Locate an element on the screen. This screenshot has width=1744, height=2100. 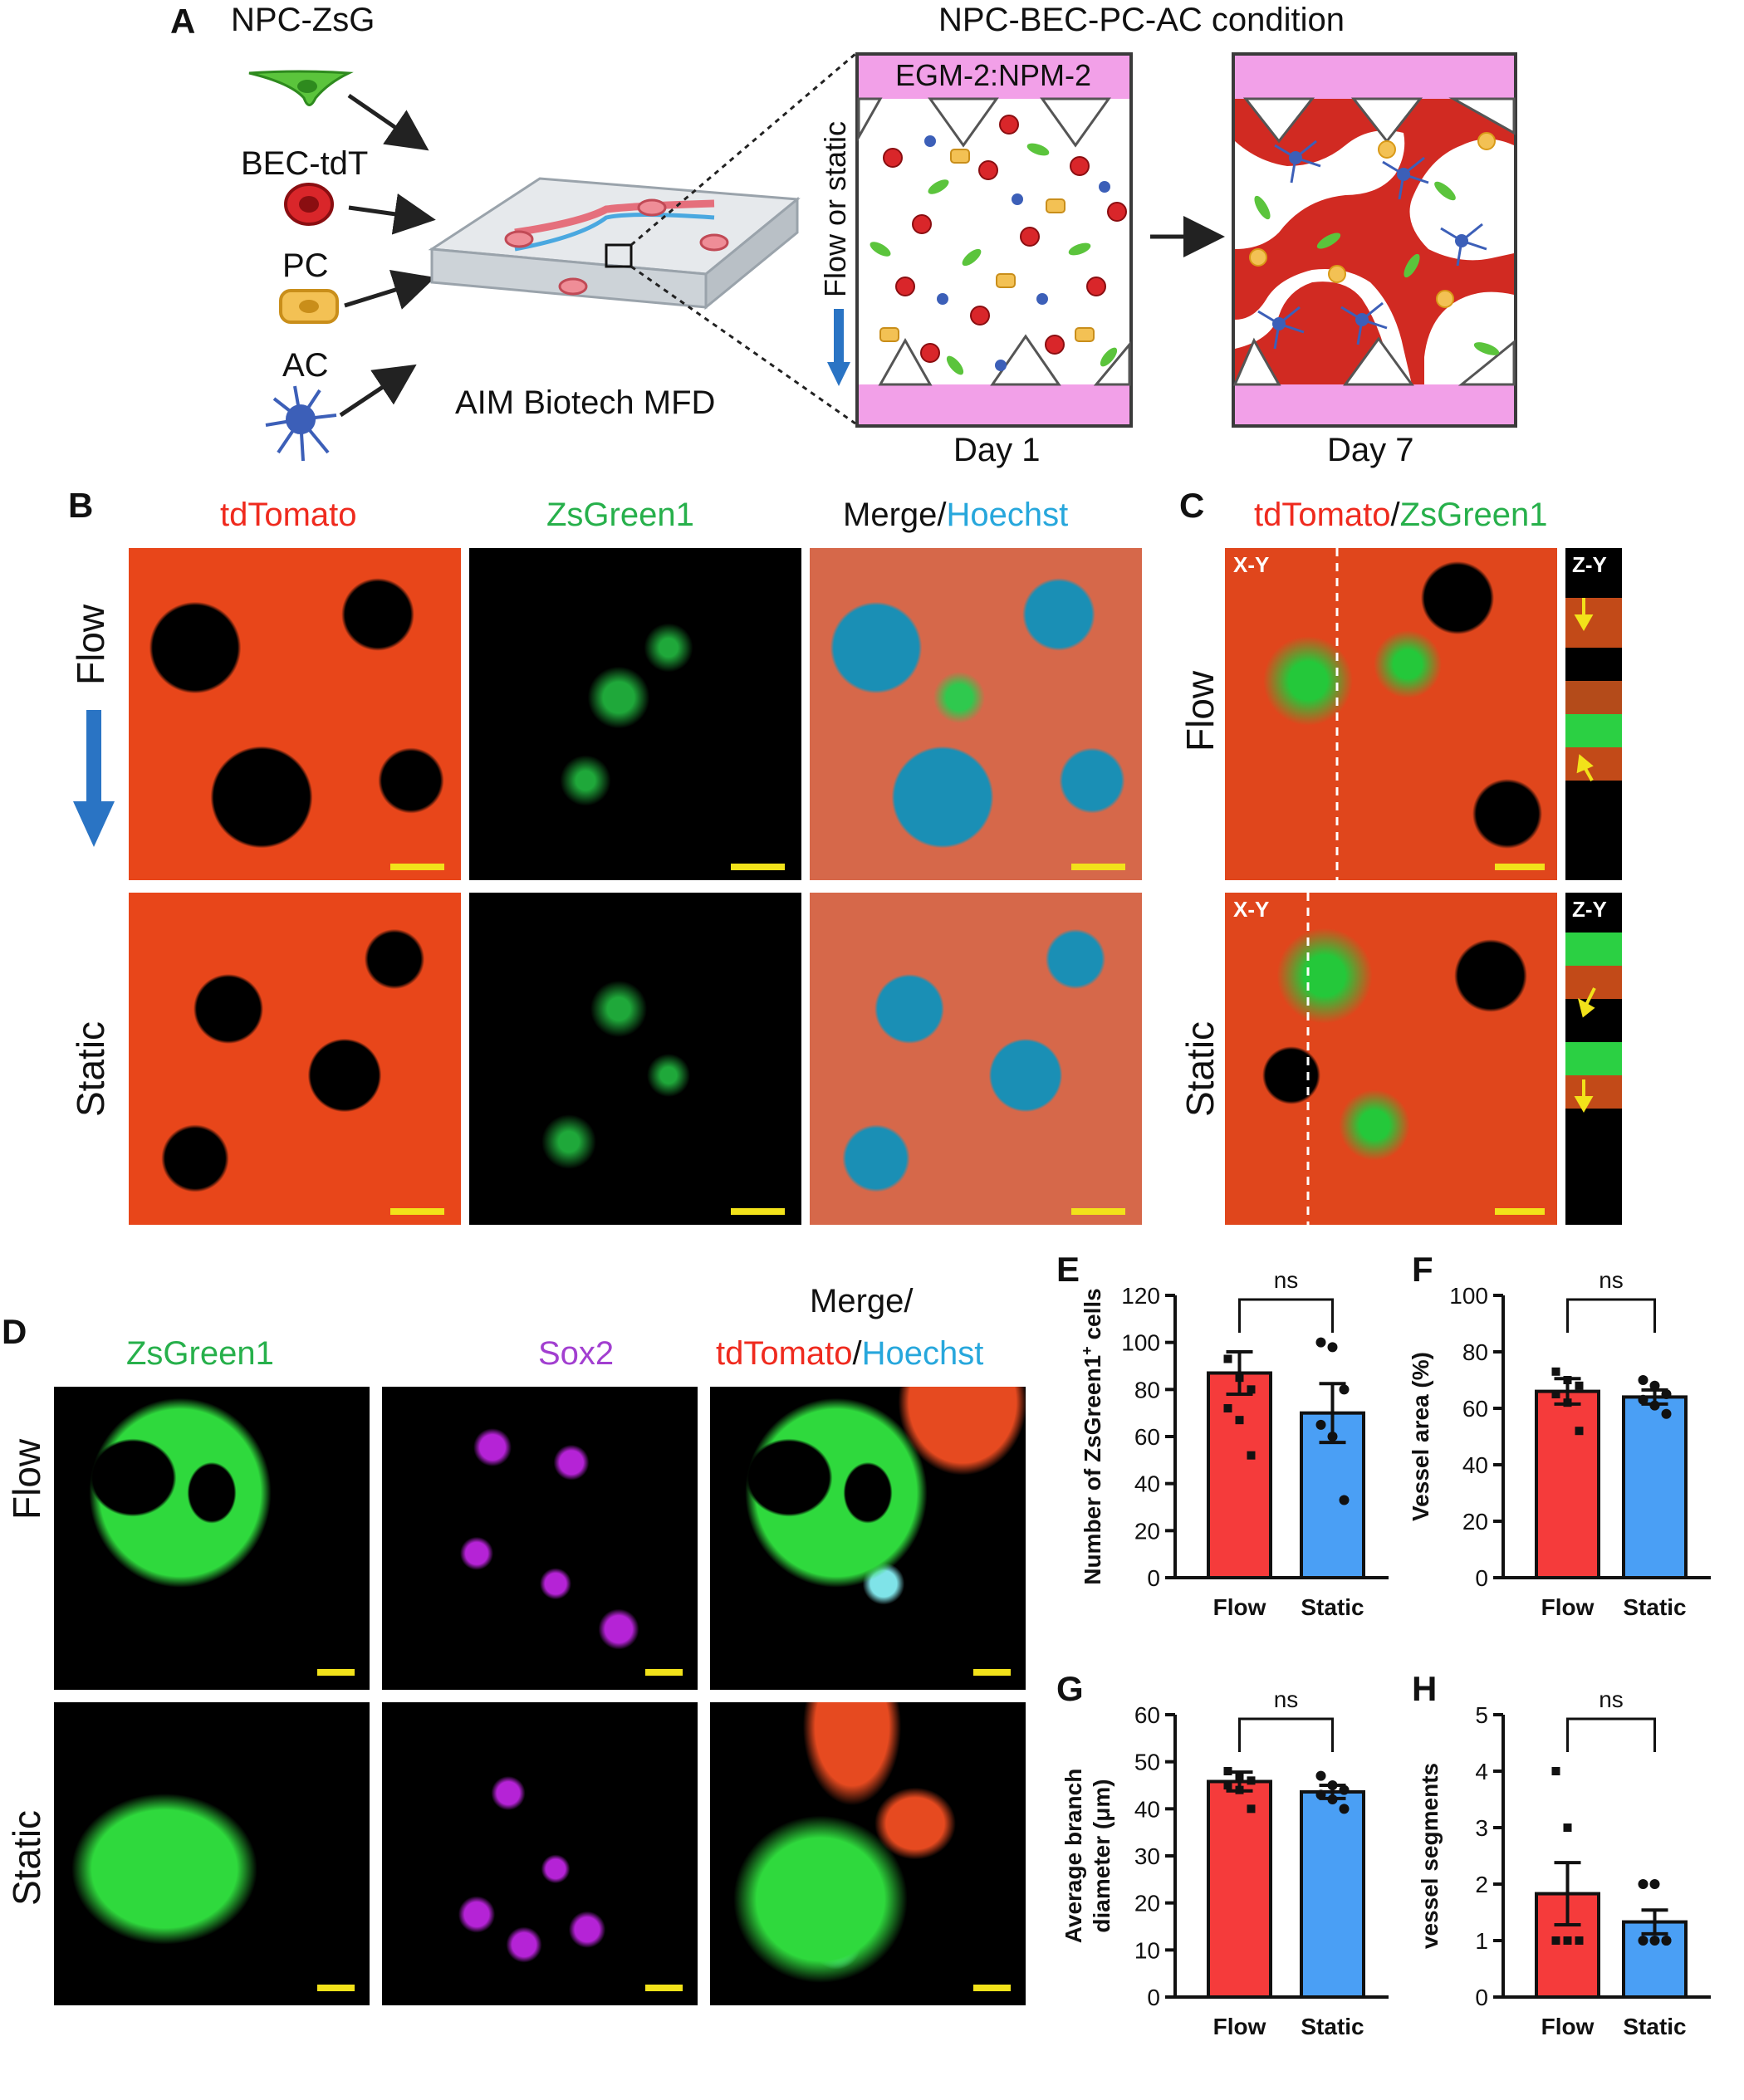
c-flow-xy-tag: X-Y is located at coordinates (1251, 564).